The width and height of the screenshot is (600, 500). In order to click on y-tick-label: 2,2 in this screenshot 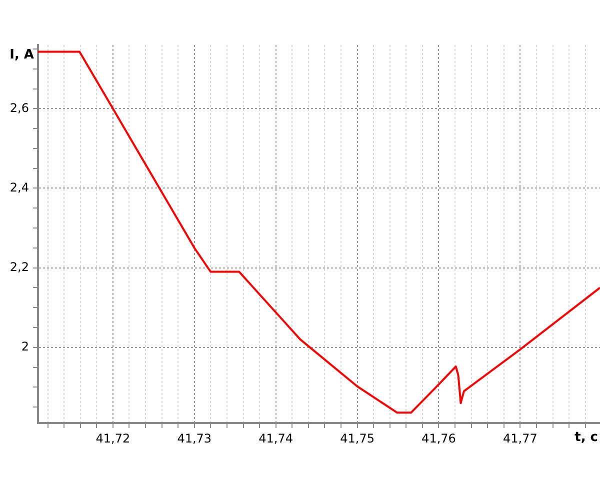, I will do `click(19, 267)`.